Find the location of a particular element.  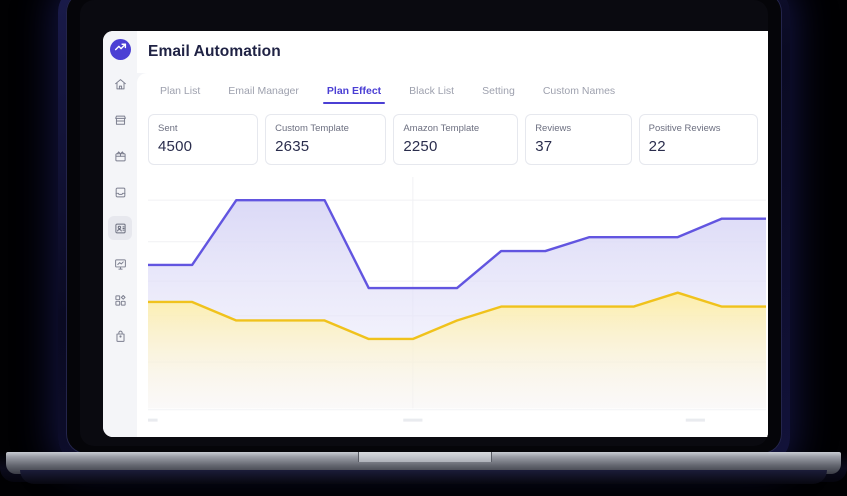

stat-label: Sent is located at coordinates (168, 128).